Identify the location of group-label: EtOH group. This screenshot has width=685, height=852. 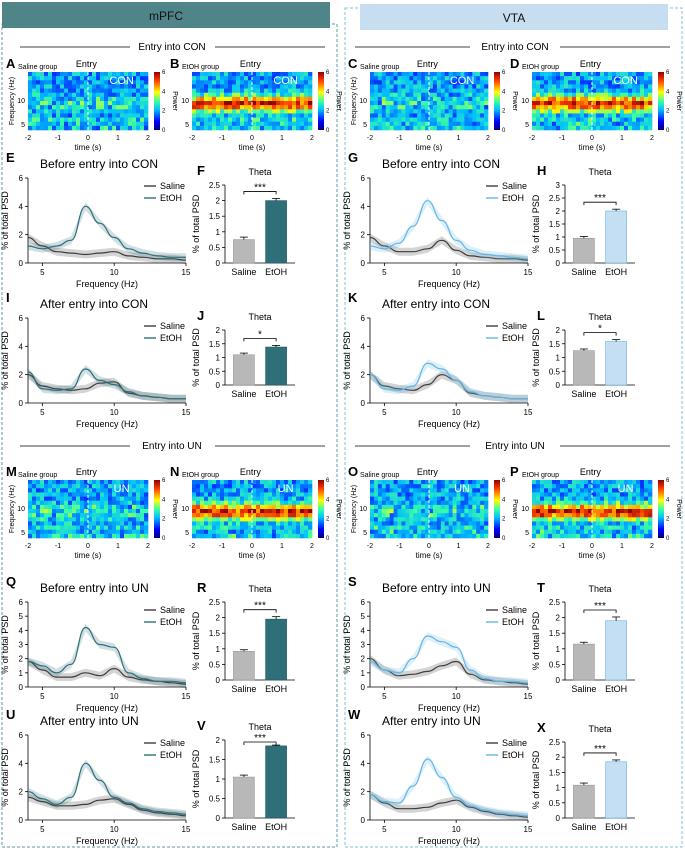
(200, 475).